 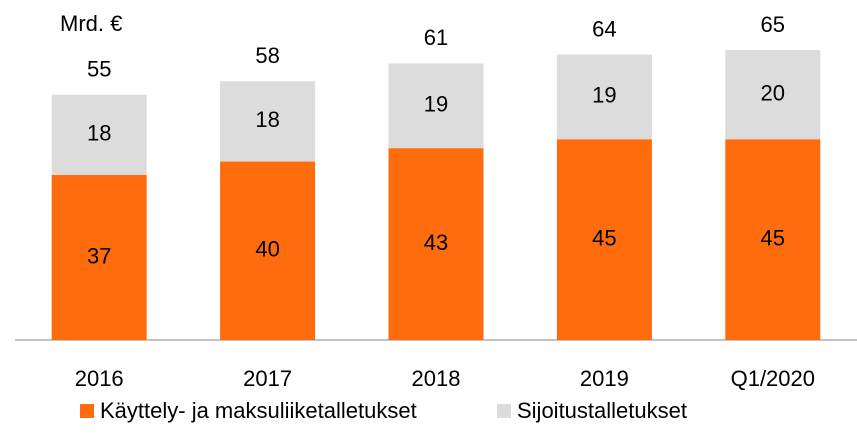 What do you see at coordinates (773, 378) in the screenshot?
I see `x-tick-label: Q1/2020` at bounding box center [773, 378].